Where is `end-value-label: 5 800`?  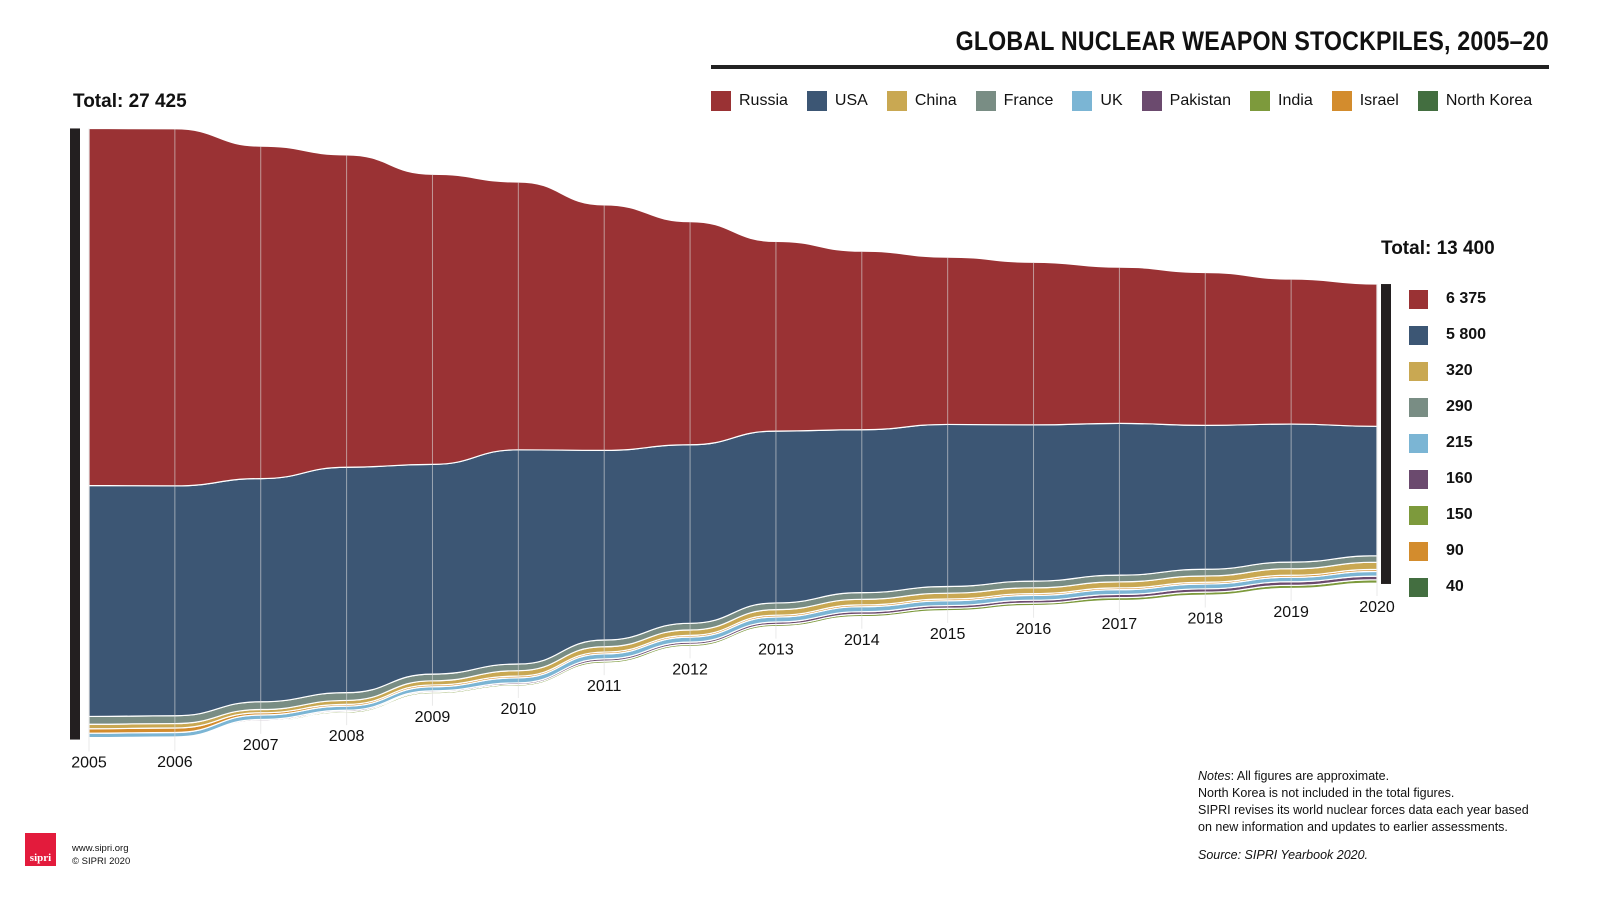 end-value-label: 5 800 is located at coordinates (1466, 334).